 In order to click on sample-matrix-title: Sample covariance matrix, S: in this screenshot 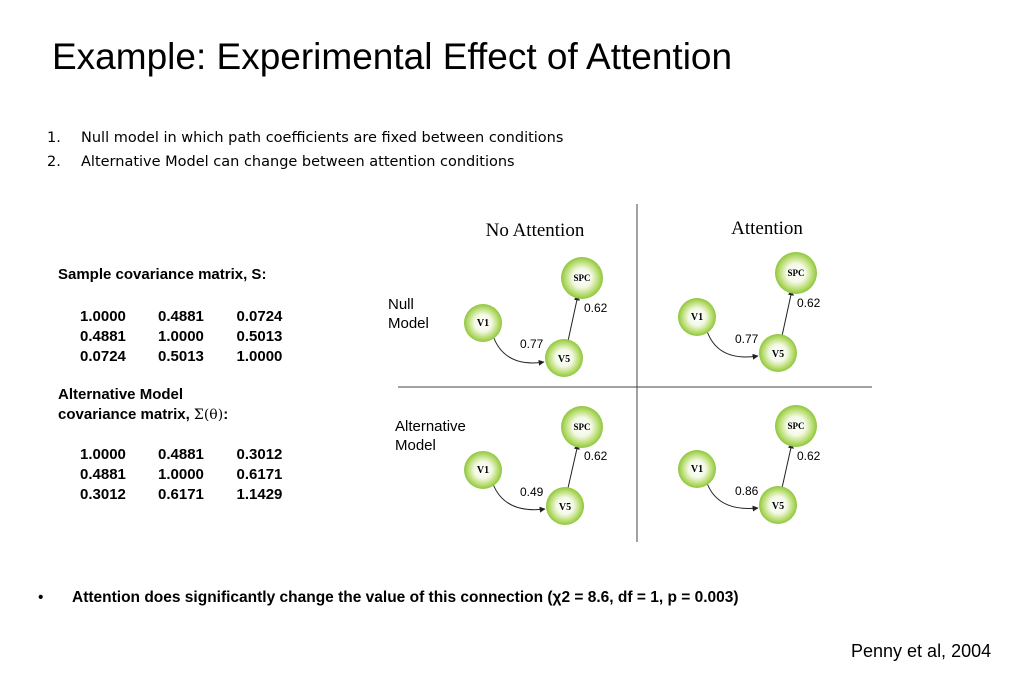, I will do `click(162, 274)`.